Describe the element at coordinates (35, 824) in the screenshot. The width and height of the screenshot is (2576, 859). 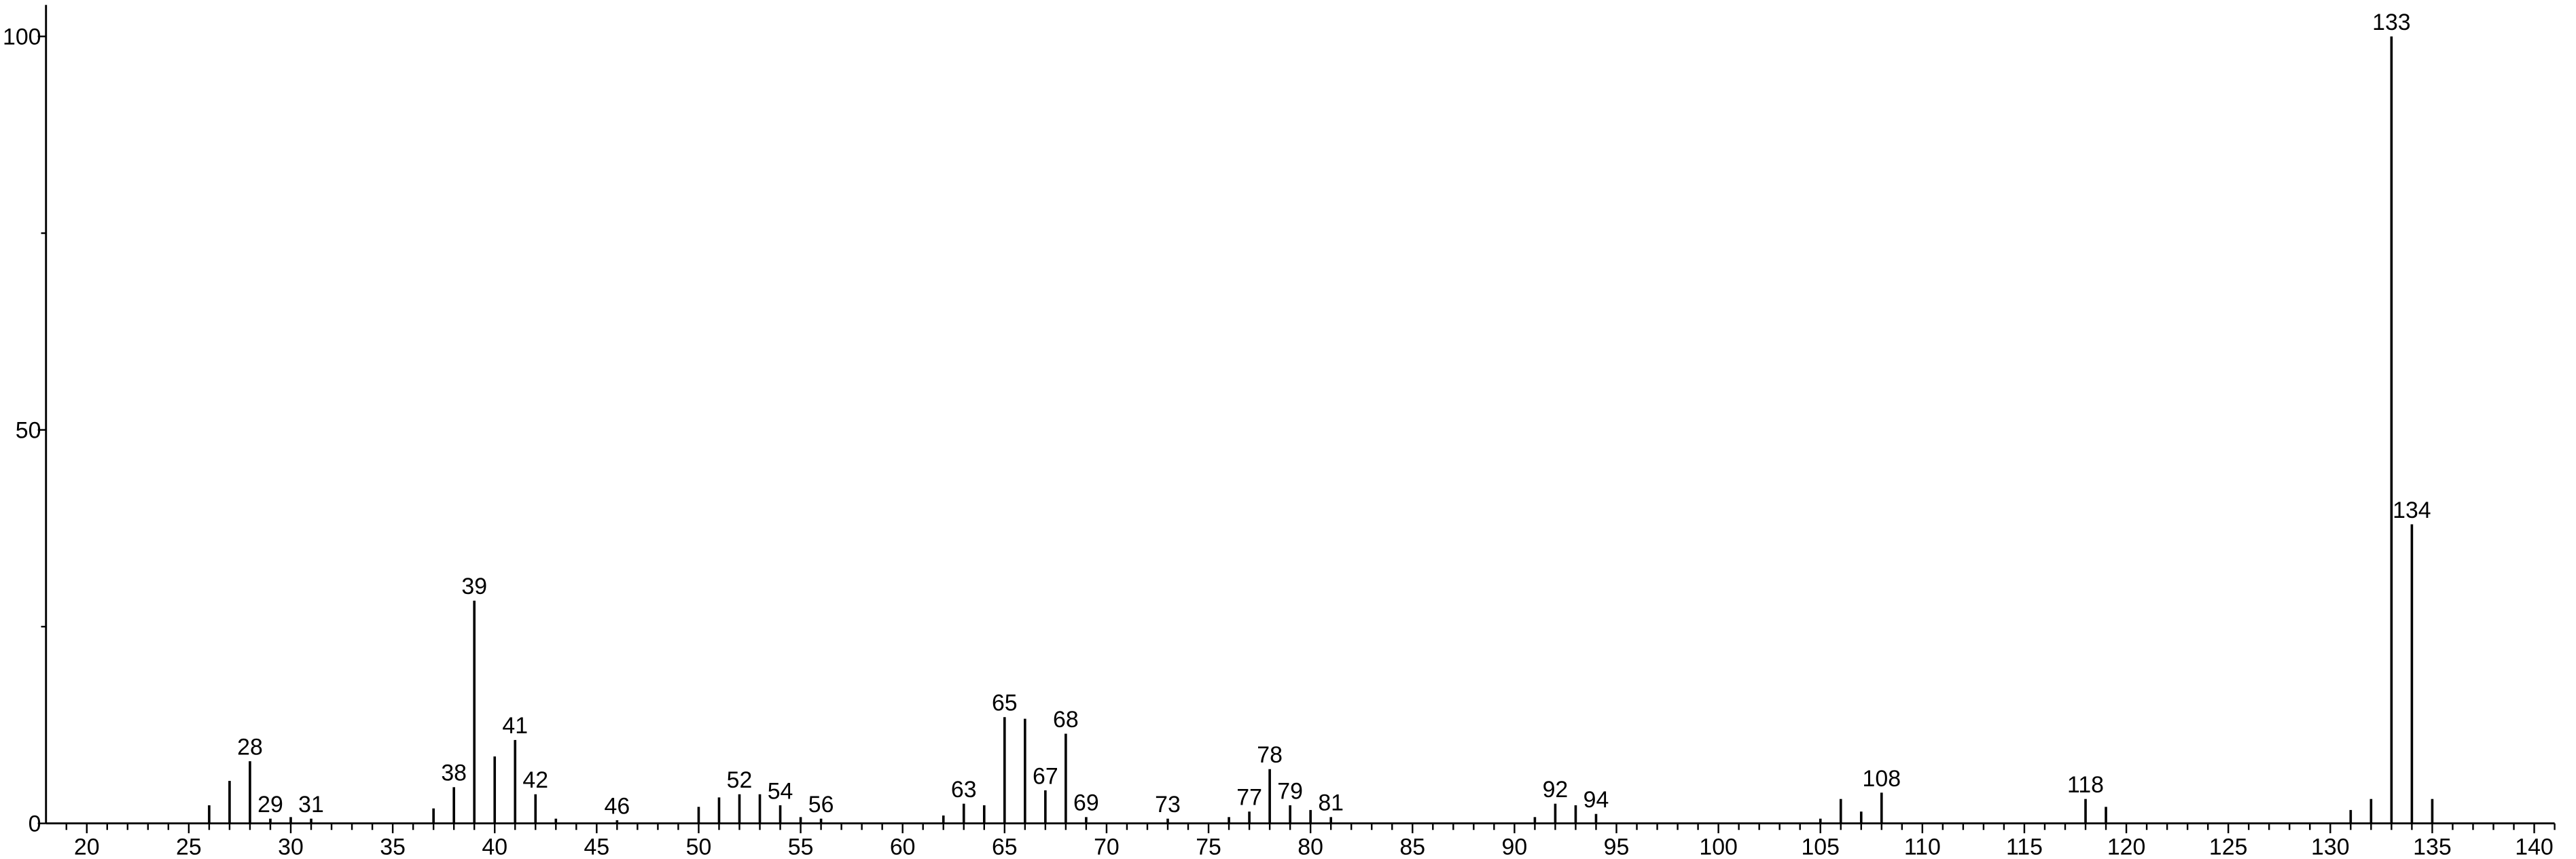
I see `y-tick-label: 0` at that location.